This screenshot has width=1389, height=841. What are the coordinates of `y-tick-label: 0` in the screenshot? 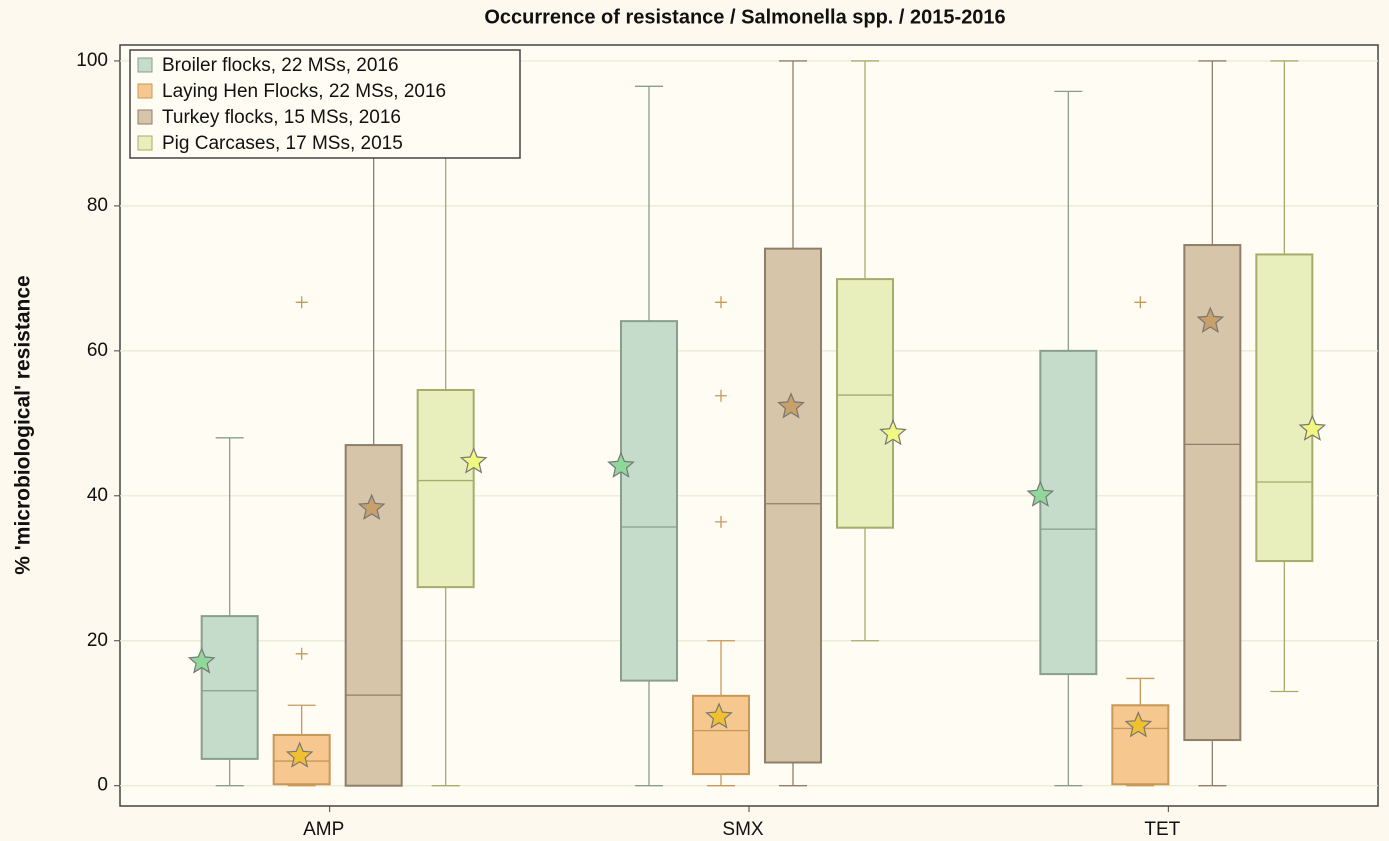 It's located at (102, 785).